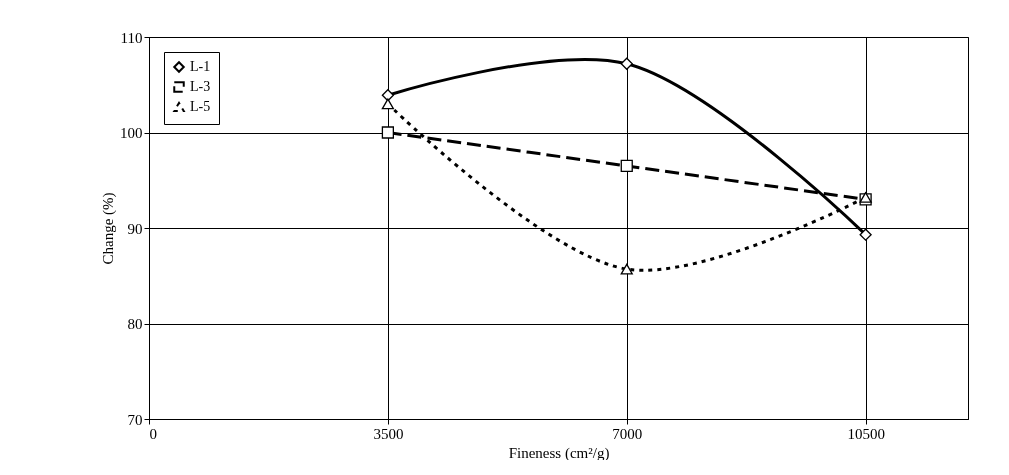  Describe the element at coordinates (200, 66) in the screenshot. I see `legend-label: L-1` at that location.